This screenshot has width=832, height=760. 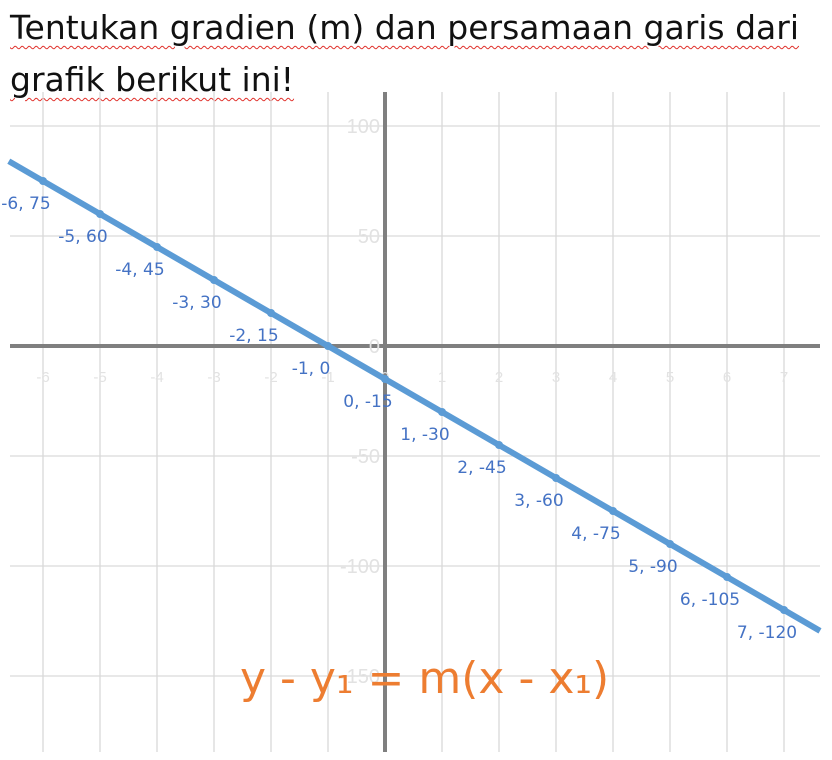 I want to click on data-label: -6, 75, so click(x=25, y=204).